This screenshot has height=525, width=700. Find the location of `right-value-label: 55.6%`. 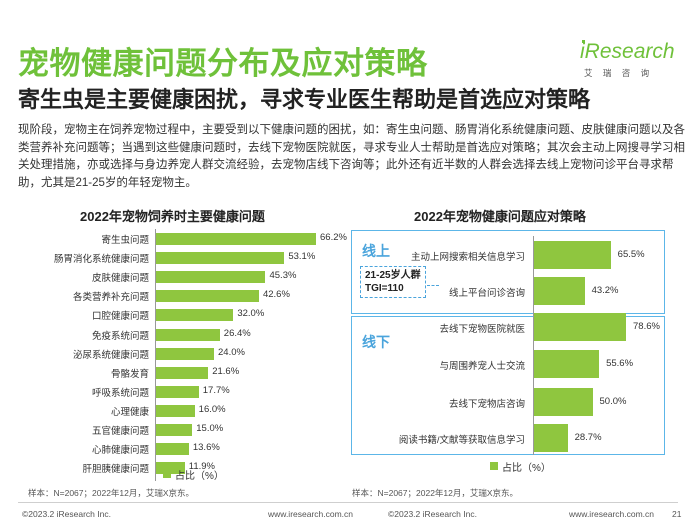

right-value-label: 55.6% is located at coordinates (620, 363).